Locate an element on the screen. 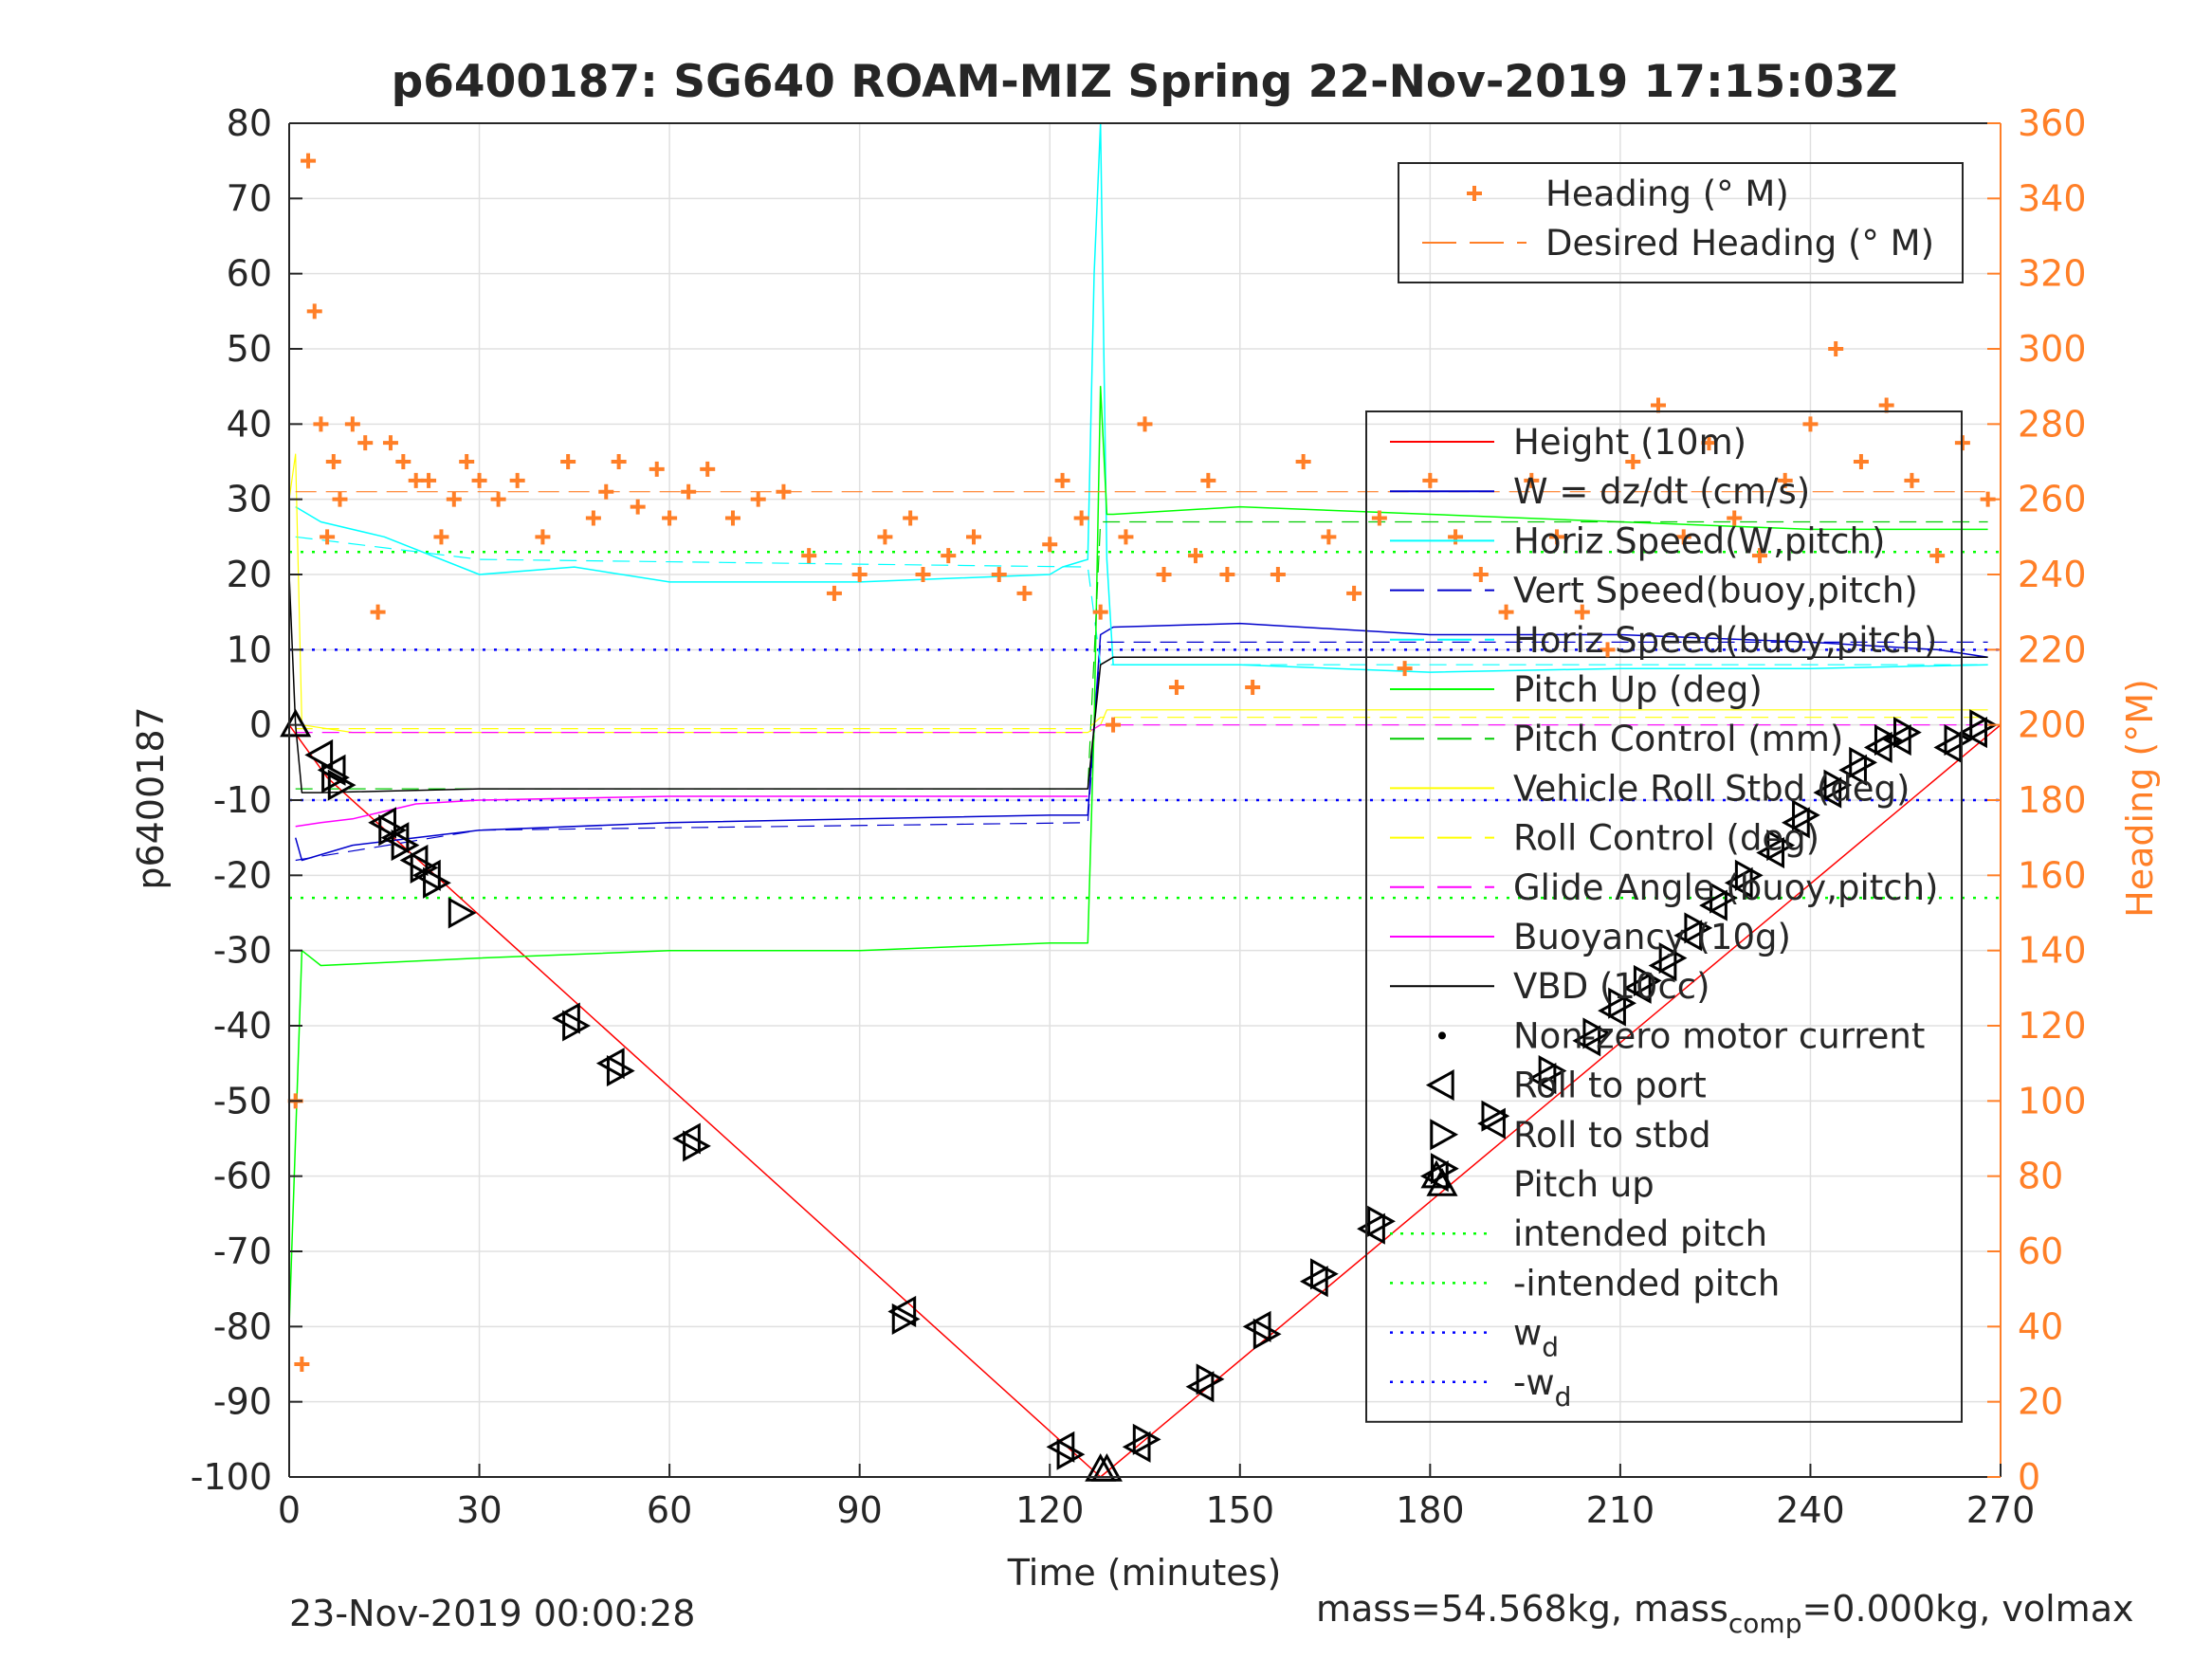 The width and height of the screenshot is (2212, 1659). y2-tick-label: 120 is located at coordinates (2052, 1026).